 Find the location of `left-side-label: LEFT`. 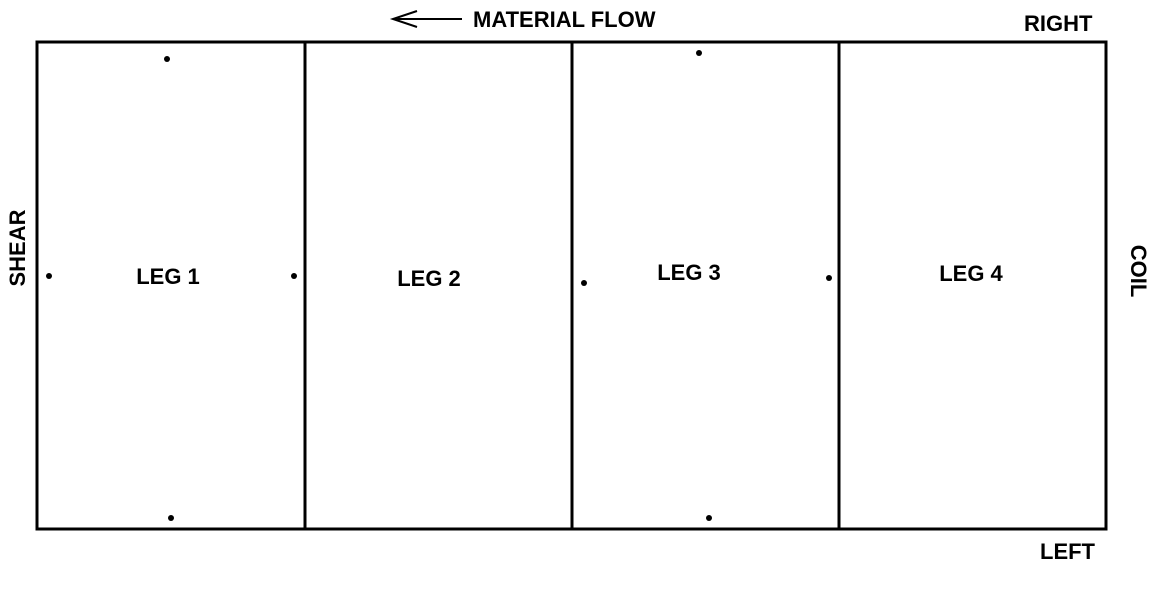

left-side-label: LEFT is located at coordinates (1067, 551).